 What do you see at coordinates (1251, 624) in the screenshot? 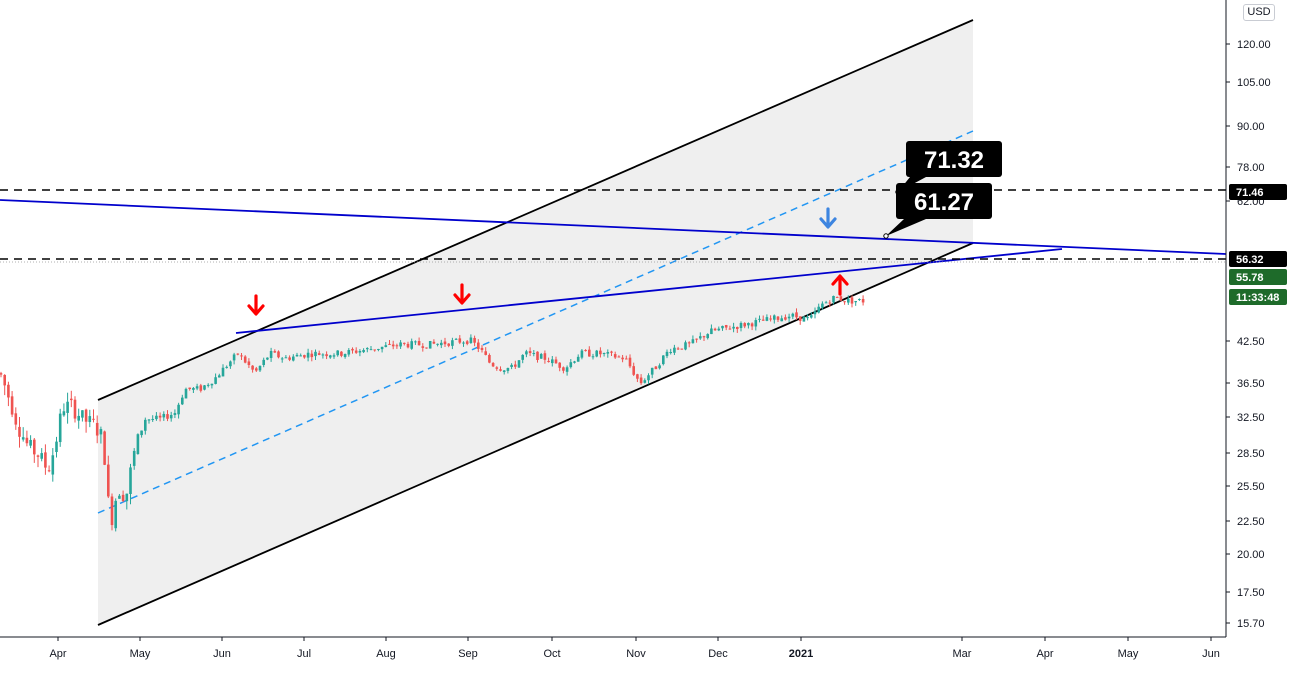
I see `y-tick-label: 15.70` at bounding box center [1251, 624].